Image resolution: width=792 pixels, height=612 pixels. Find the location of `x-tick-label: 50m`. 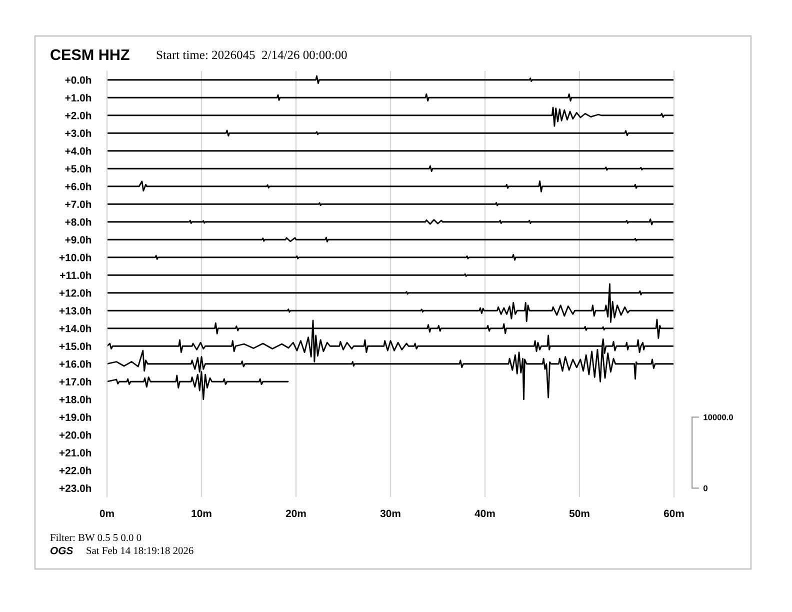

x-tick-label: 50m is located at coordinates (579, 514).